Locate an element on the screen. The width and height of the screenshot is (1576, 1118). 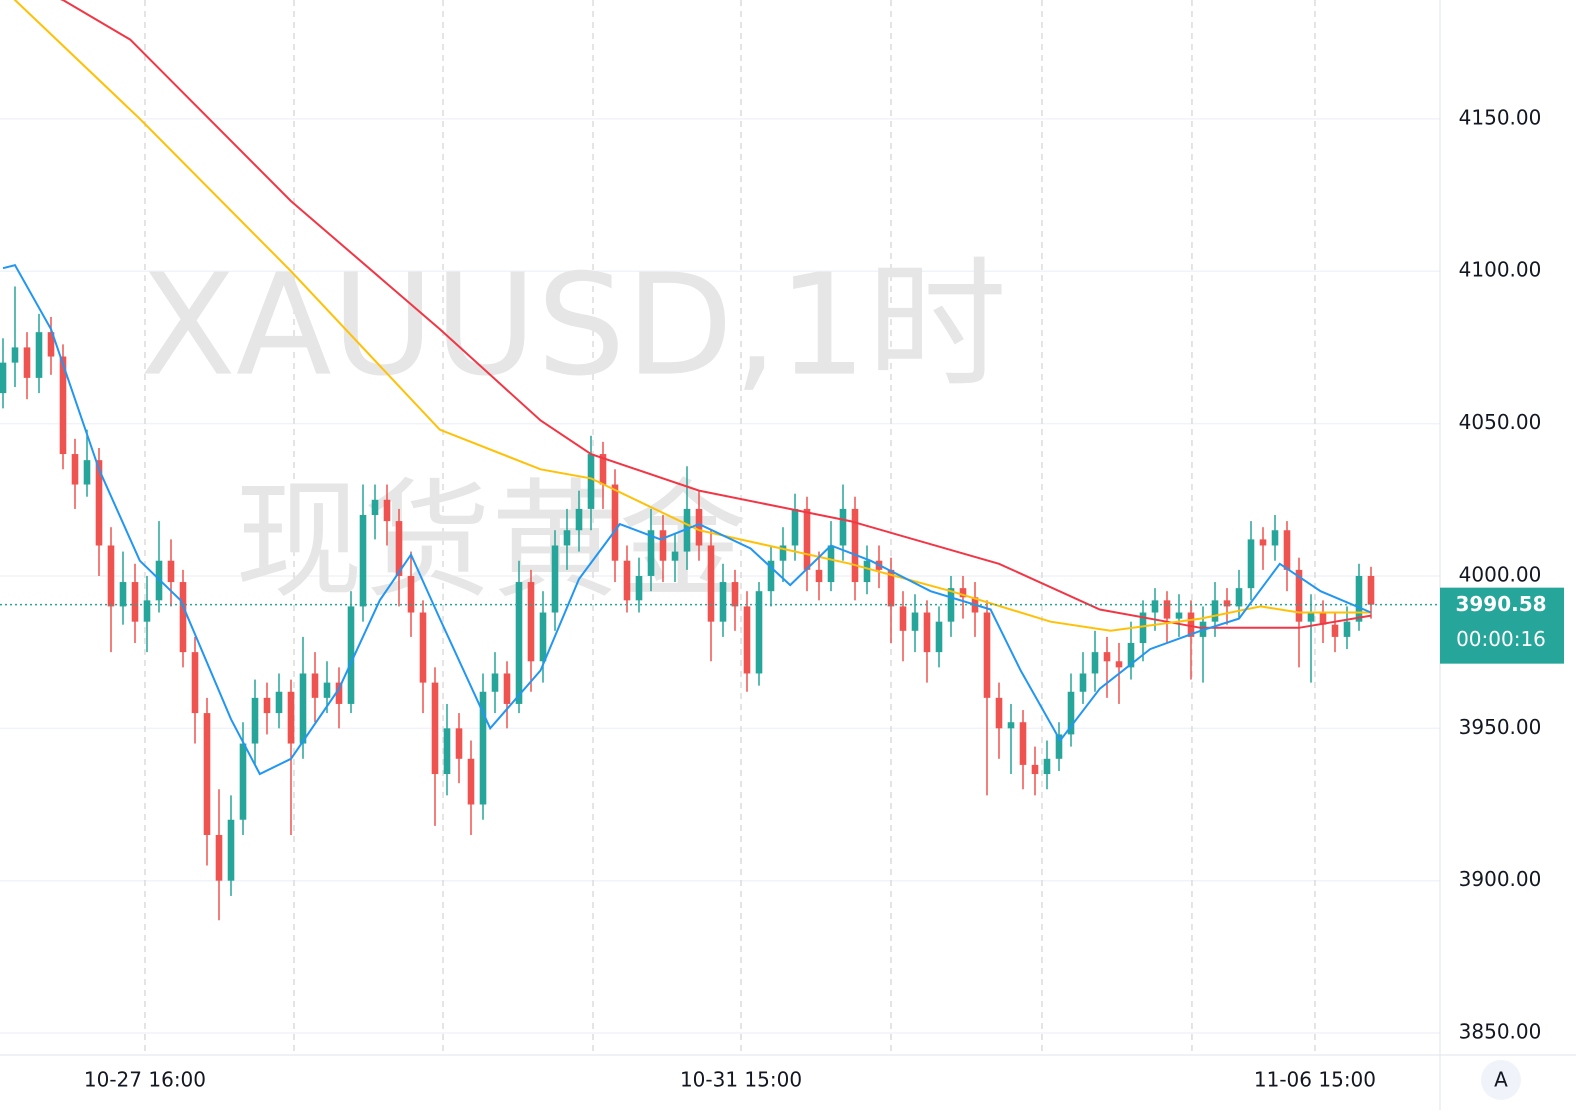
auto-scale-button is located at coordinates (1501, 1080).